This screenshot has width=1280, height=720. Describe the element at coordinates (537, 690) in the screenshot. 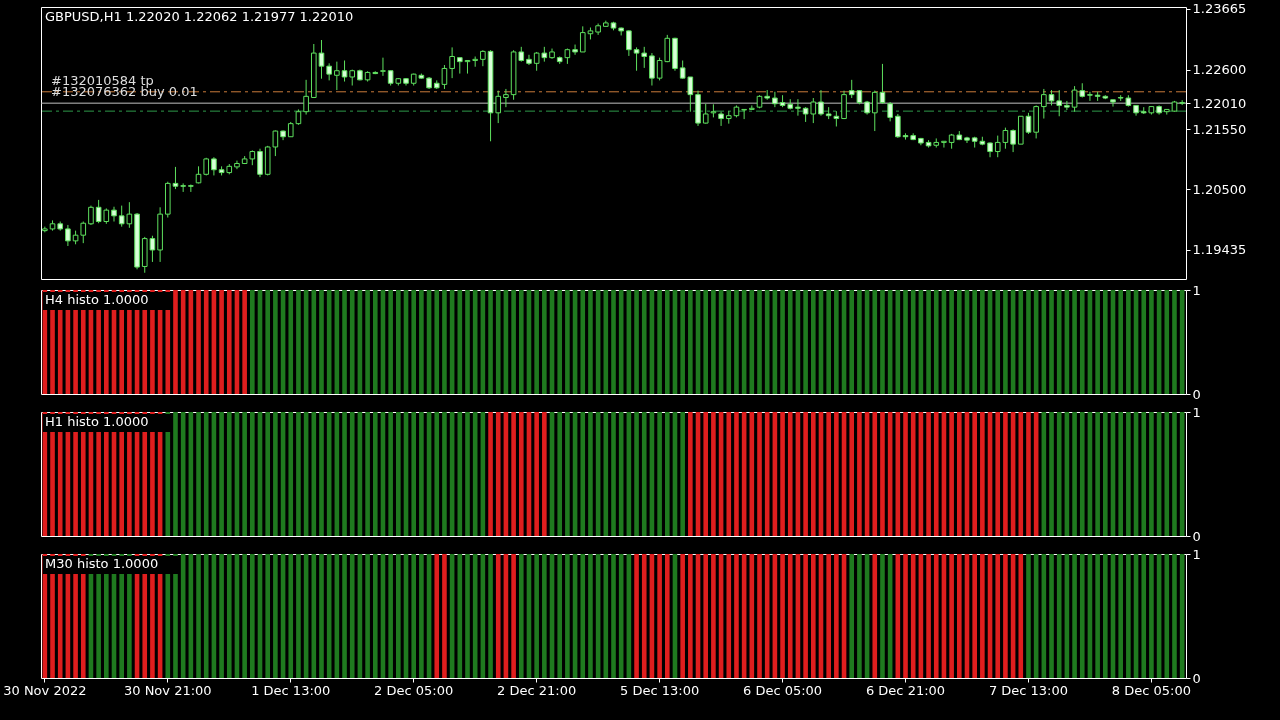

I see `x-tick-label: 2 Dec 21:00` at that location.